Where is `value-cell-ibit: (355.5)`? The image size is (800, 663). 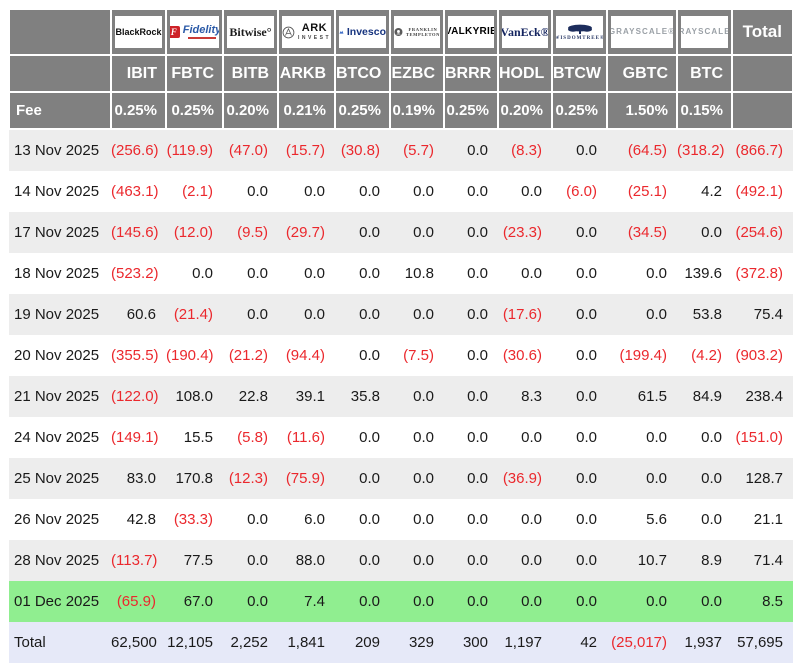
value-cell-ibit: (355.5) is located at coordinates (138, 355).